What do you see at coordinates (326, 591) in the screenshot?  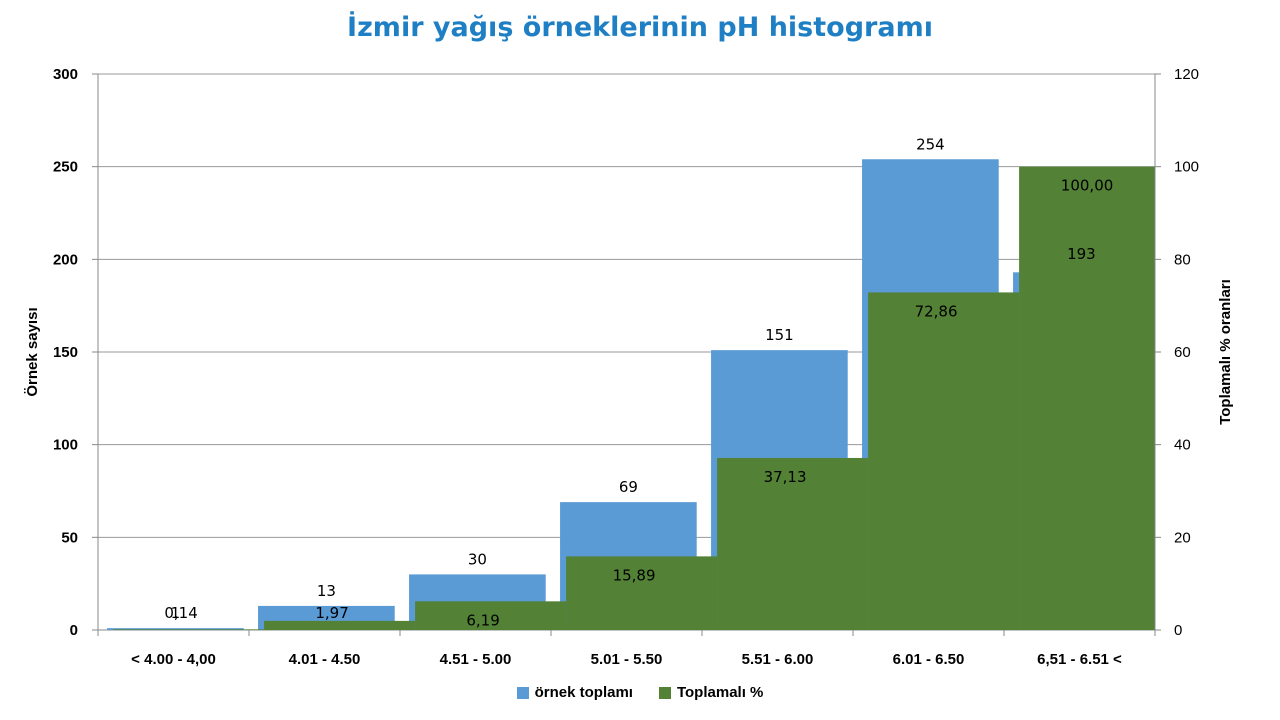 I see `data-label-count: 13` at bounding box center [326, 591].